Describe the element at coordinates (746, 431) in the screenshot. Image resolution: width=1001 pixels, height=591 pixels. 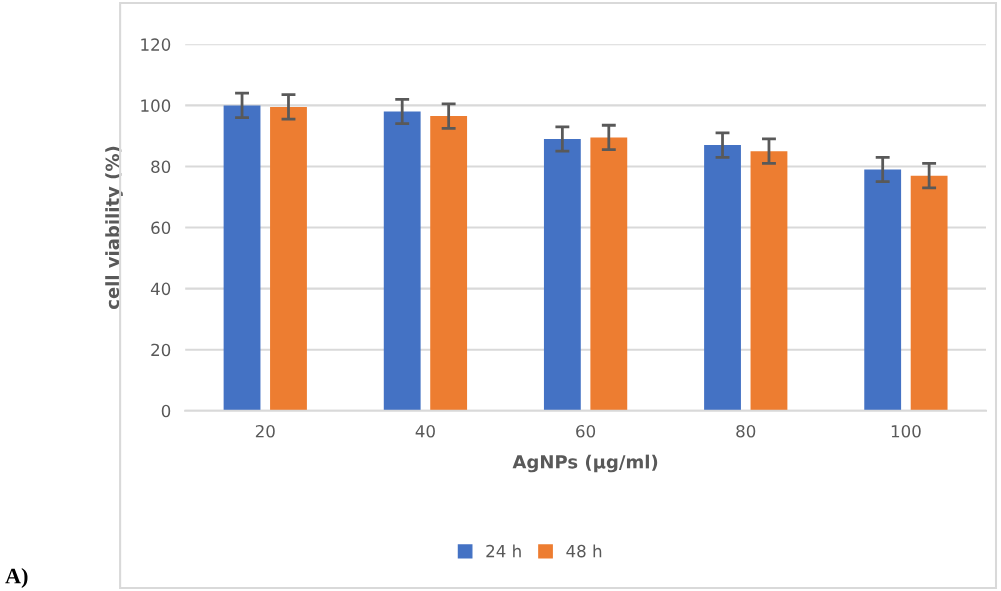
I see `x-tick-label: 80` at that location.